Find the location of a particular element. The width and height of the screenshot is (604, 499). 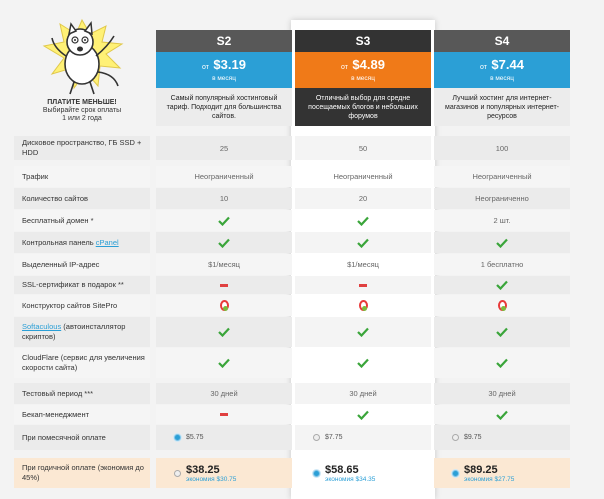

promo-subtitle-2: 1 или 2 года is located at coordinates (82, 118).